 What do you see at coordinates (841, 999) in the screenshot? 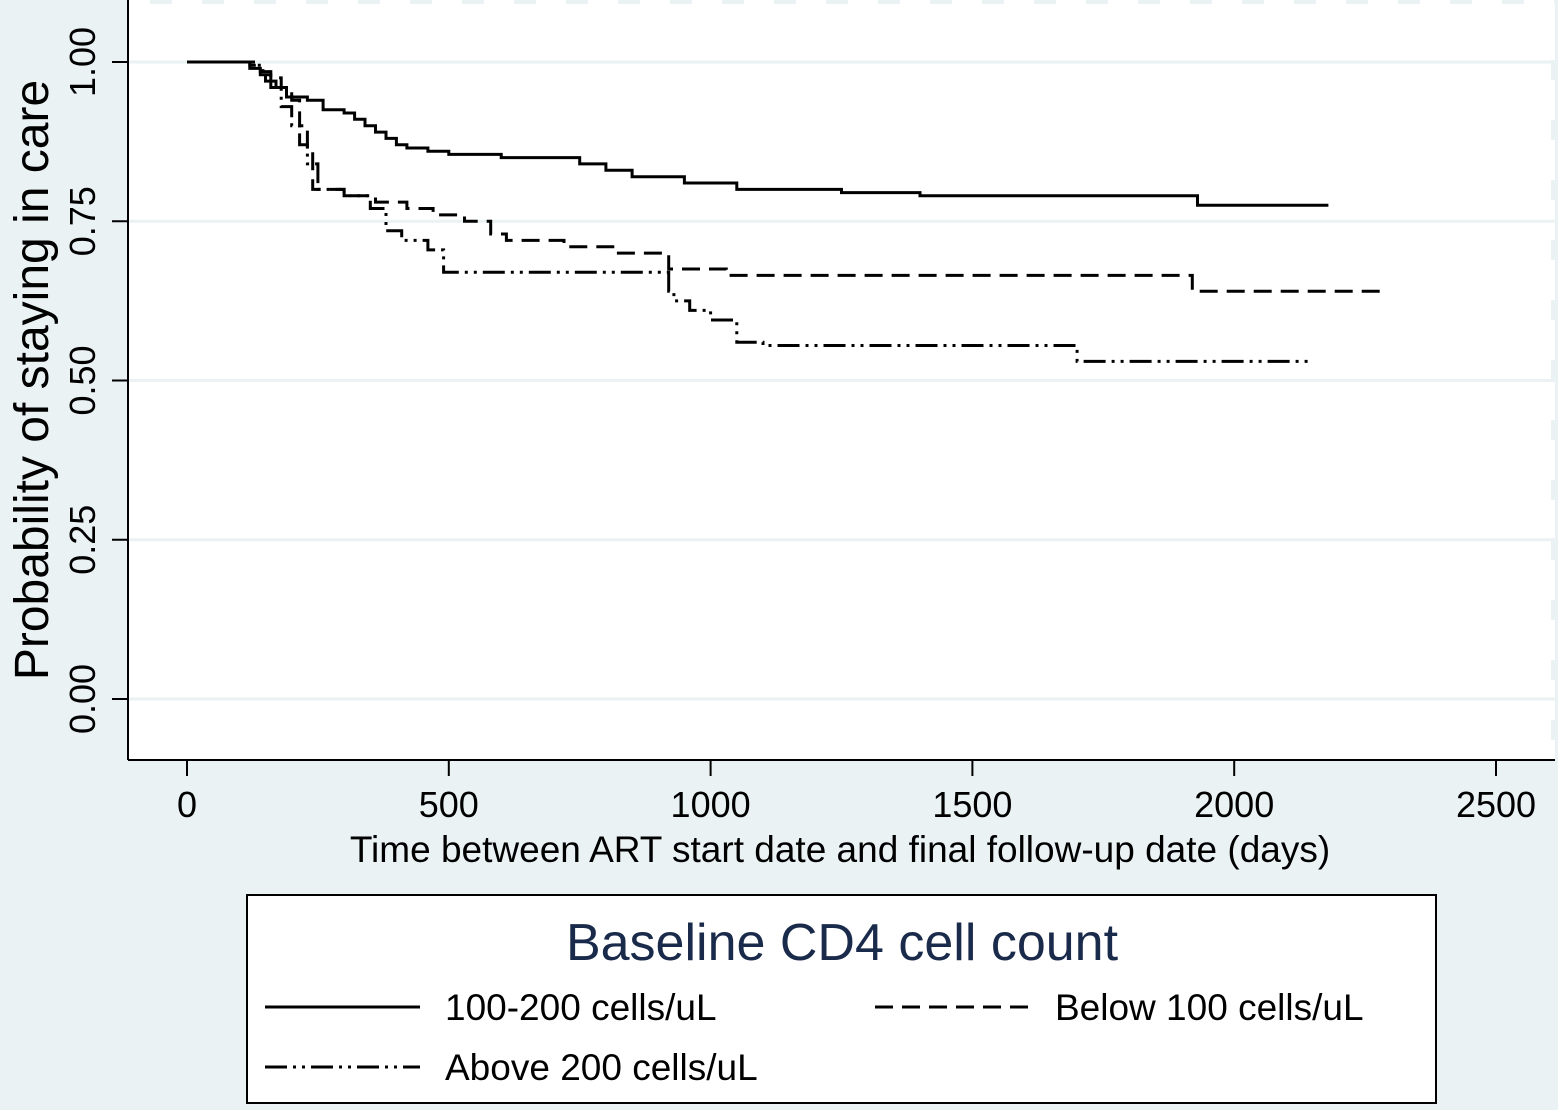
I see `legend-box` at bounding box center [841, 999].